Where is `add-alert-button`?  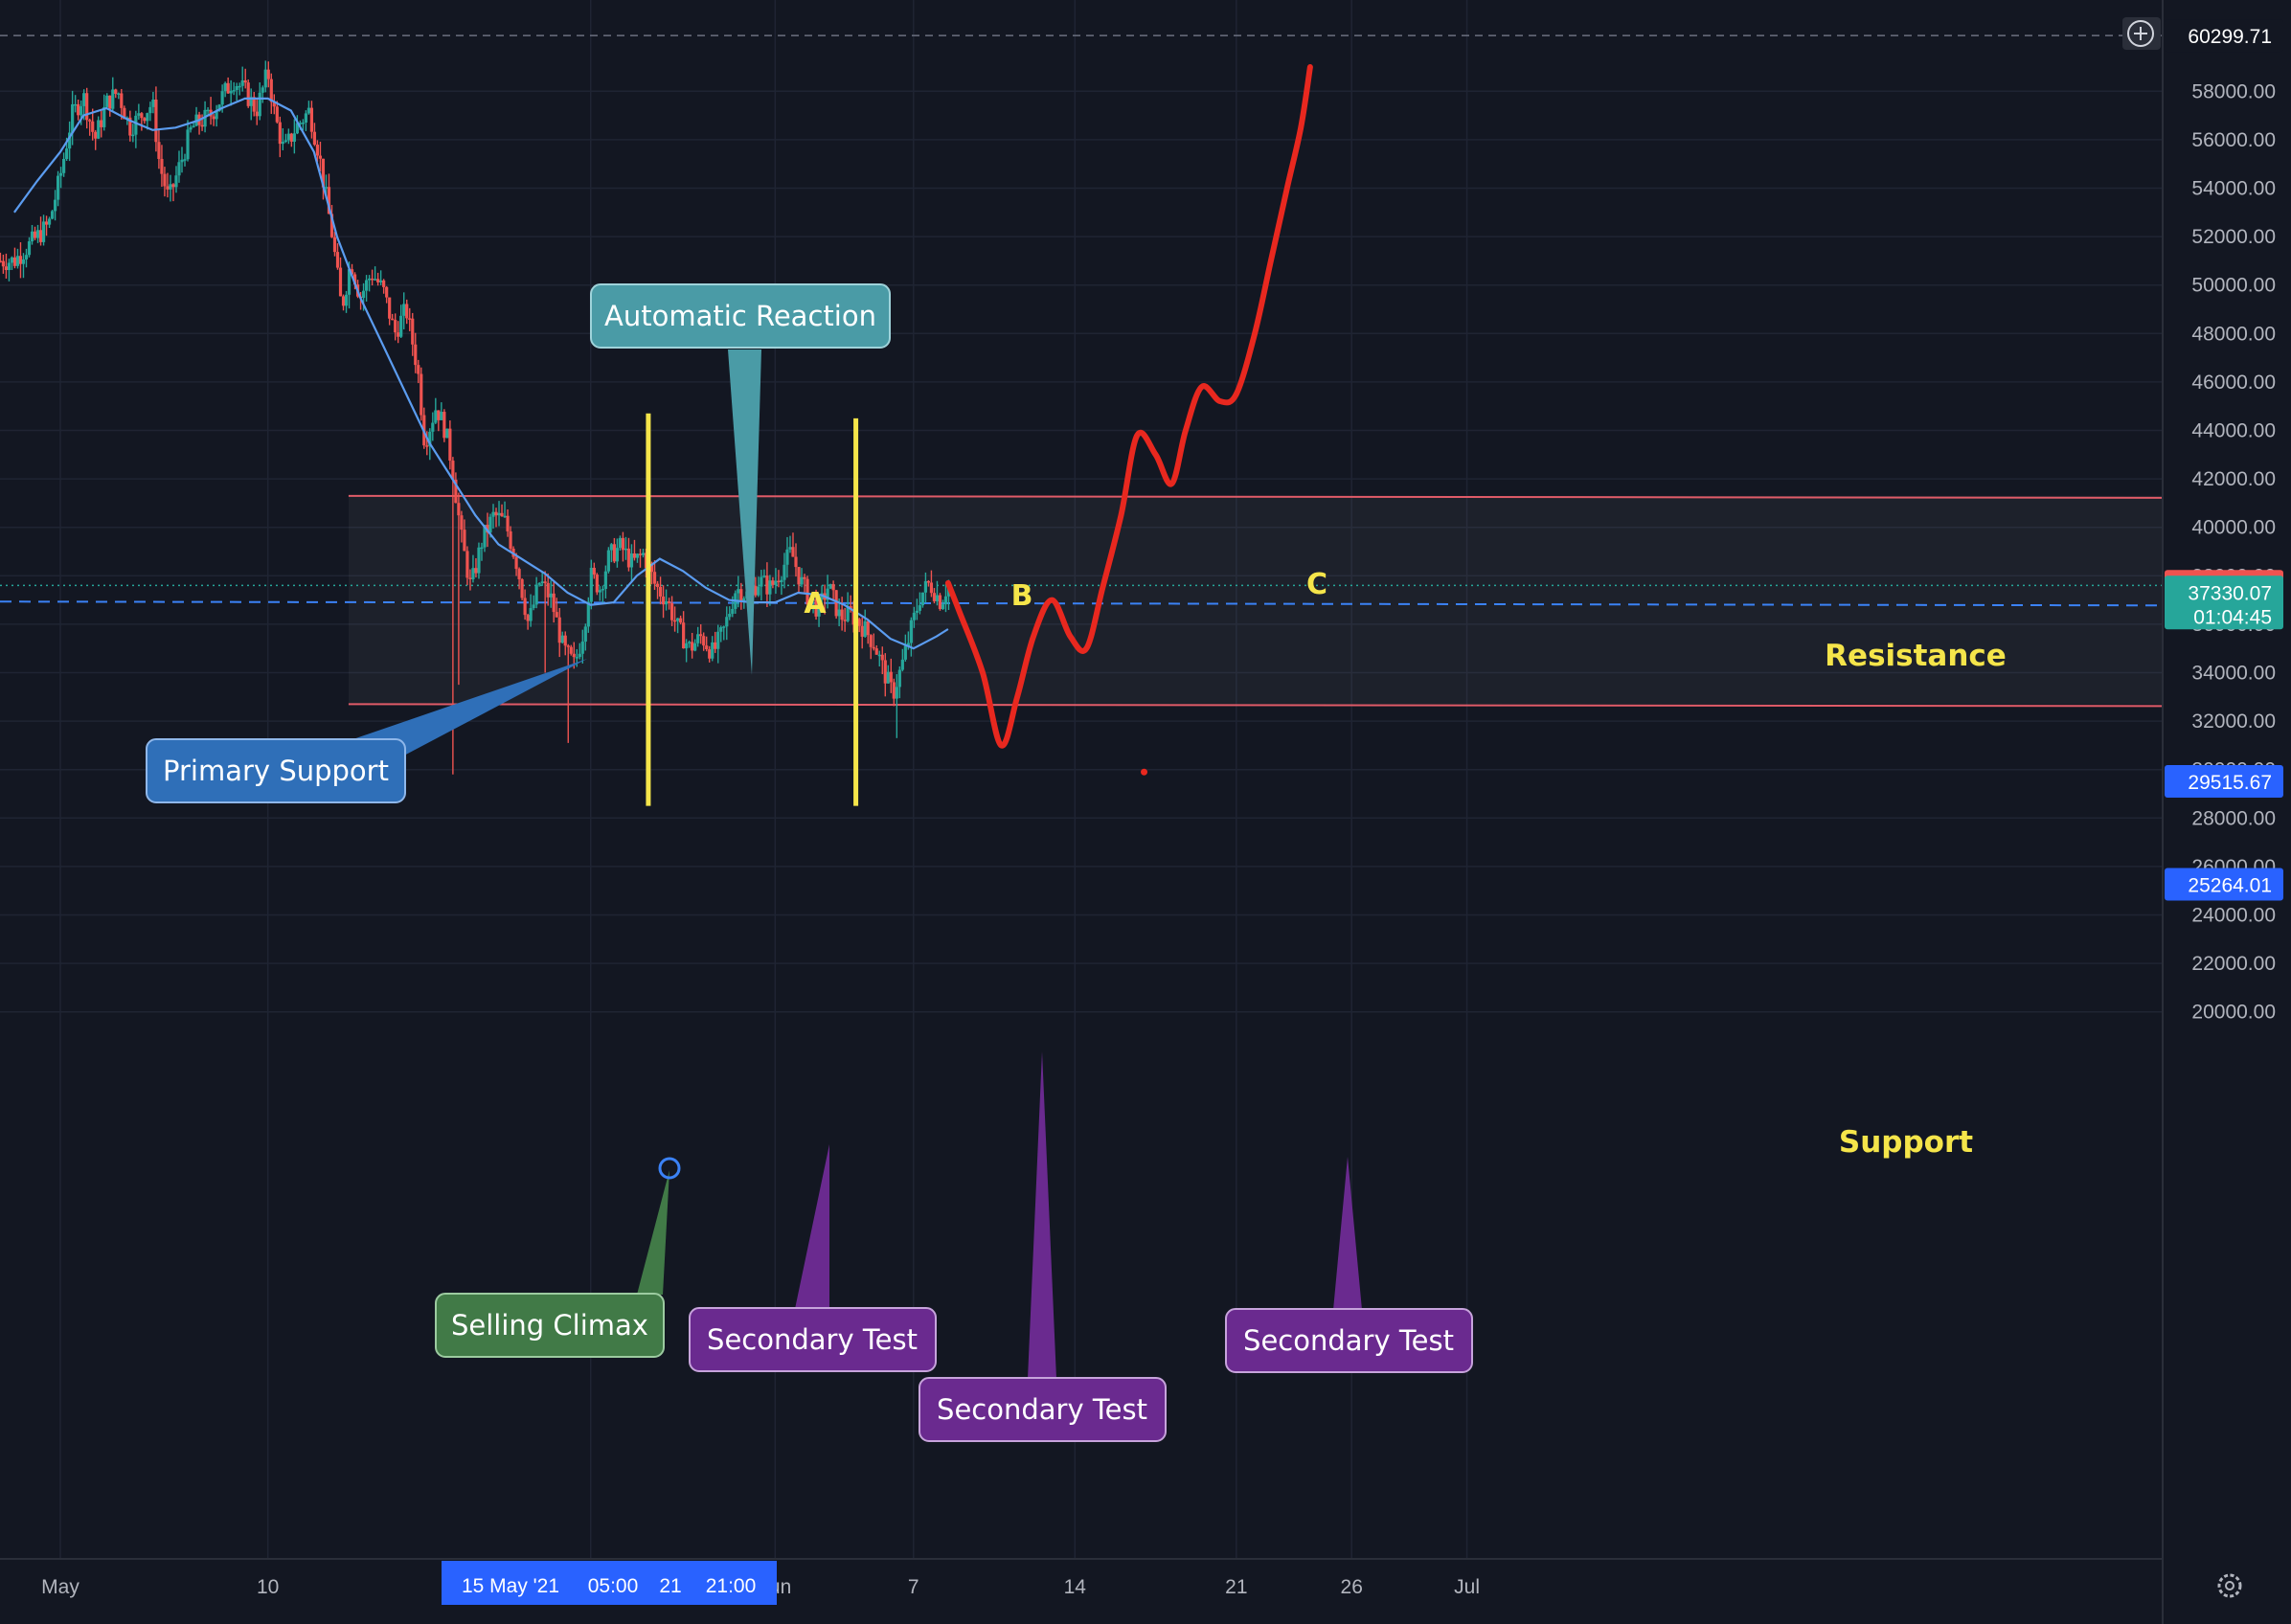
add-alert-button is located at coordinates (2141, 33).